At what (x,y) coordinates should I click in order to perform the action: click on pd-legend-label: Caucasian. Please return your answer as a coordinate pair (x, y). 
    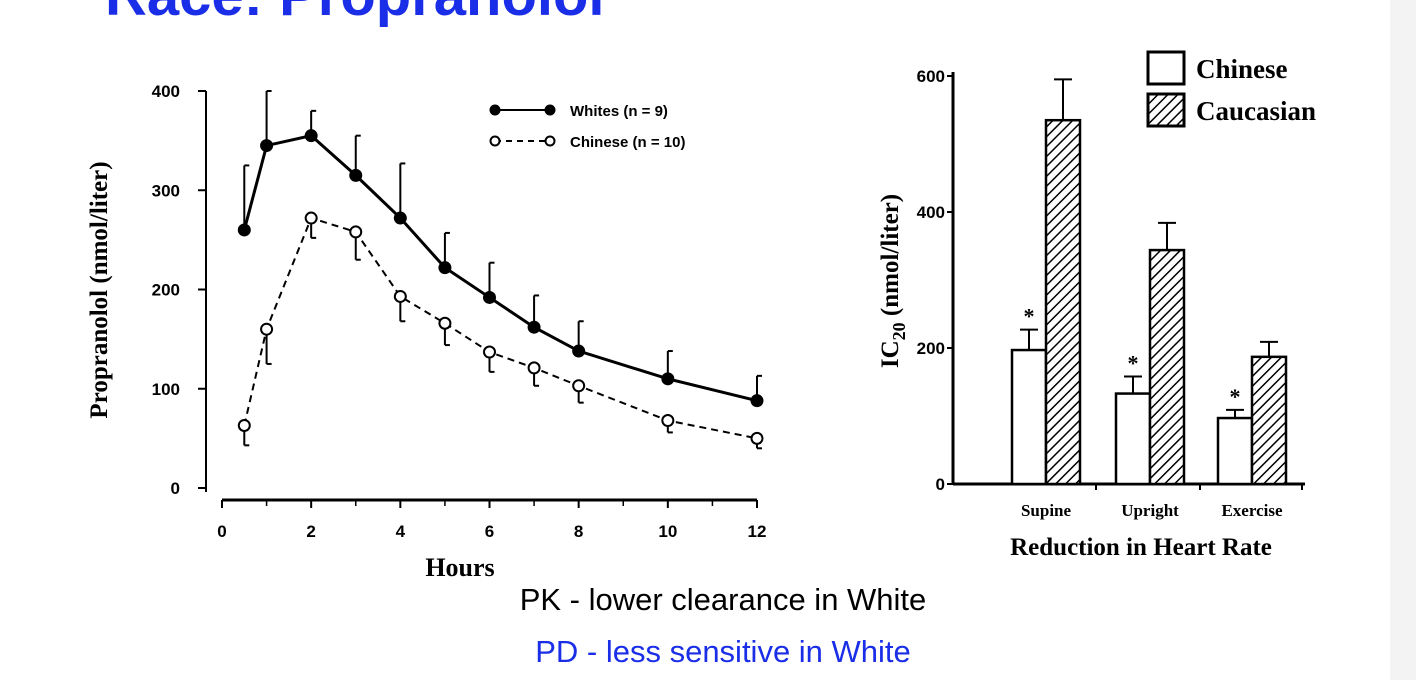
    Looking at the image, I should click on (1256, 111).